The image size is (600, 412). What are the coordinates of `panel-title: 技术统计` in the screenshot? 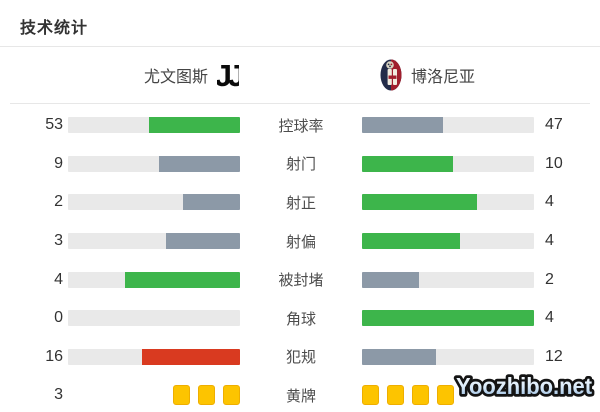 It's located at (54, 28).